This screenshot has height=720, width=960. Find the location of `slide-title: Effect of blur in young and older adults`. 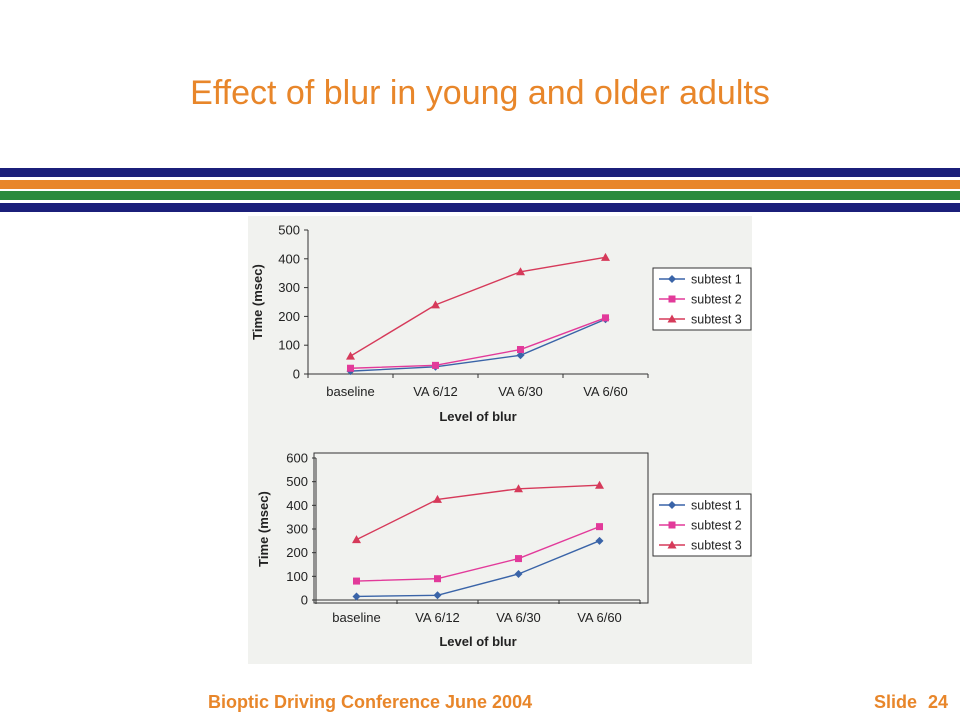

slide-title: Effect of blur in young and older adults is located at coordinates (480, 93).